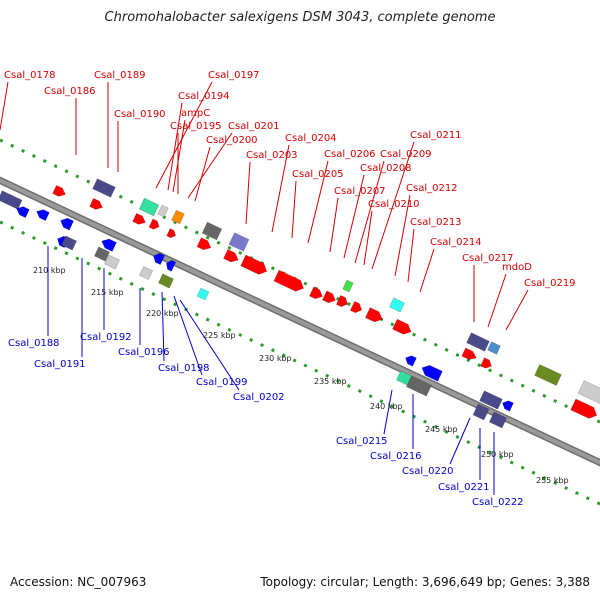 This screenshot has height=600, width=600. What do you see at coordinates (497, 454) in the screenshot?
I see `tick-label-8: 250 kbp` at bounding box center [497, 454].